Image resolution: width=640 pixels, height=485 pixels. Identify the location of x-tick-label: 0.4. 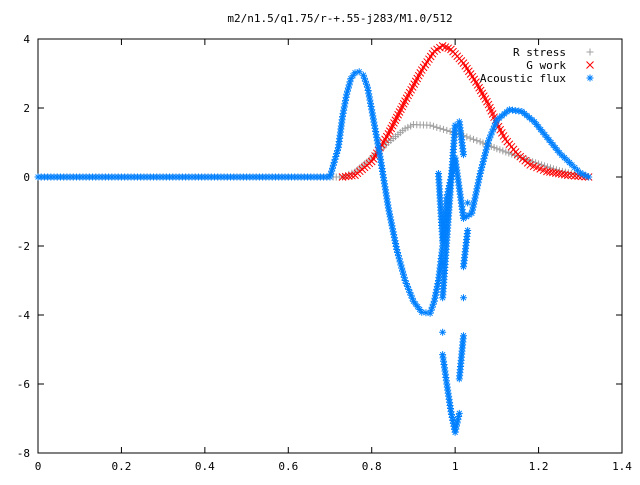
(205, 466).